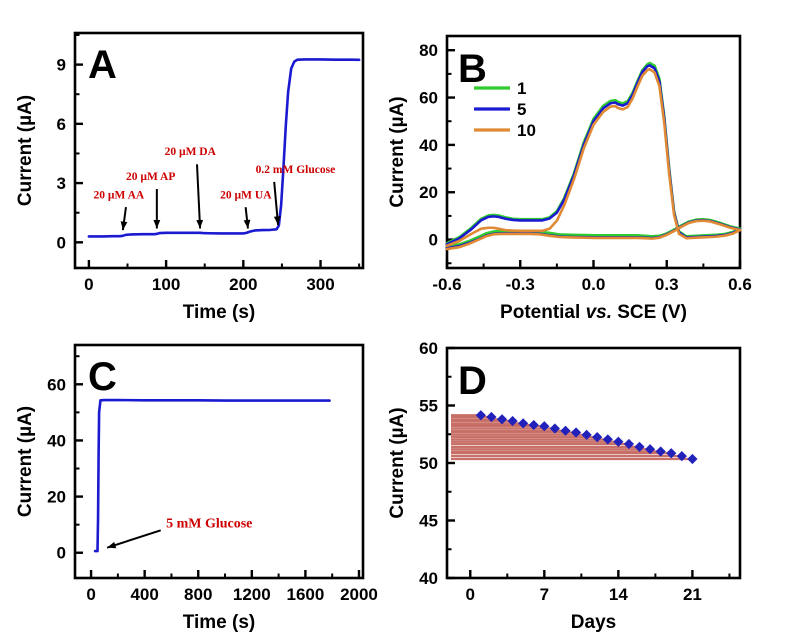 The image size is (798, 635). What do you see at coordinates (428, 463) in the screenshot?
I see `y-tick-label: 50` at bounding box center [428, 463].